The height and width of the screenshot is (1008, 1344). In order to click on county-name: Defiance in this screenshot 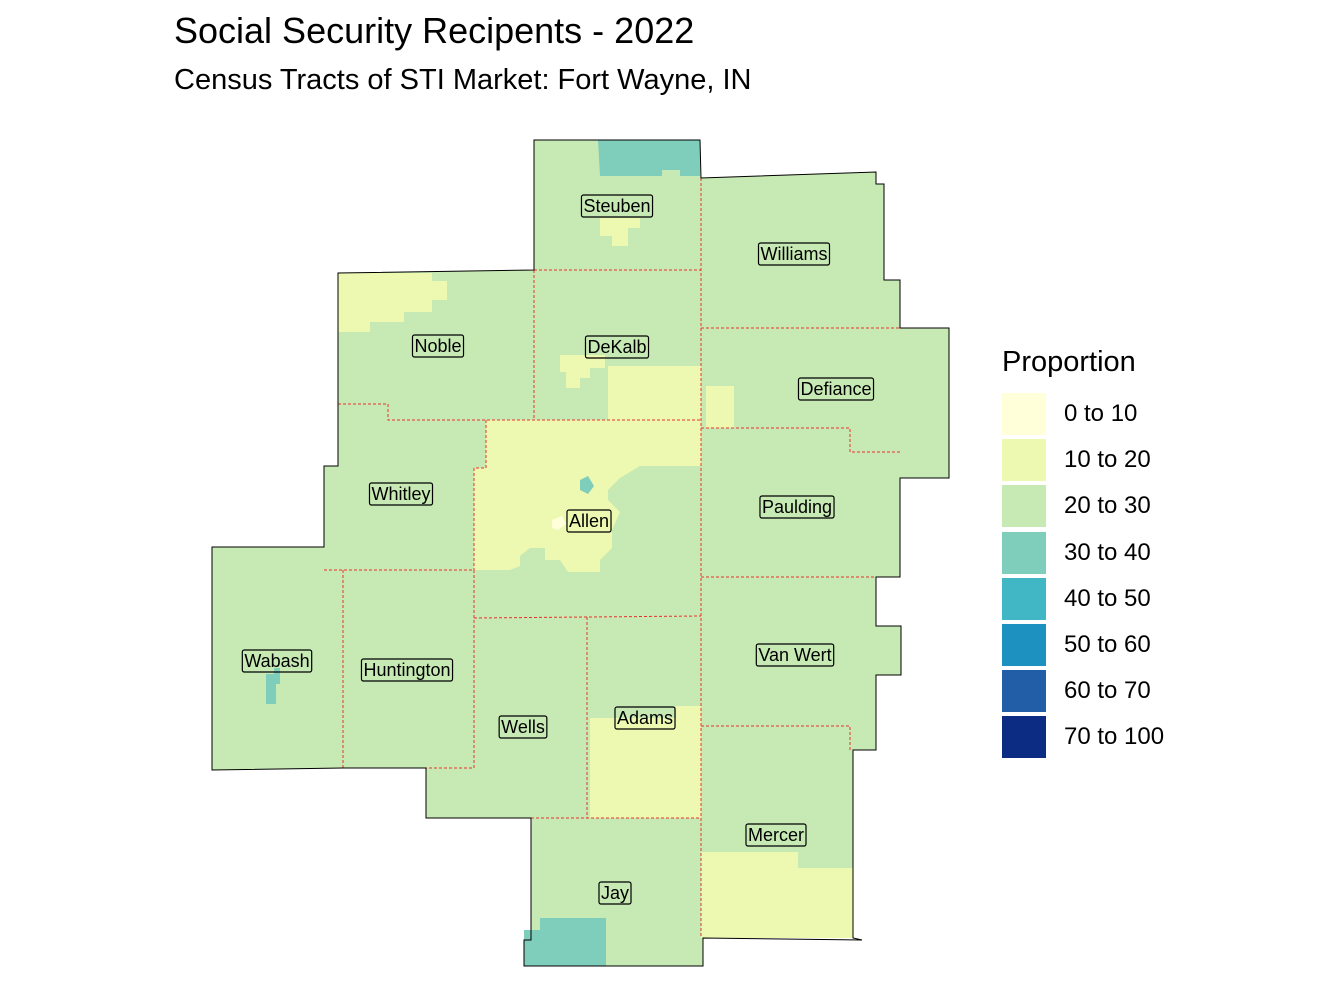, I will do `click(835, 389)`.